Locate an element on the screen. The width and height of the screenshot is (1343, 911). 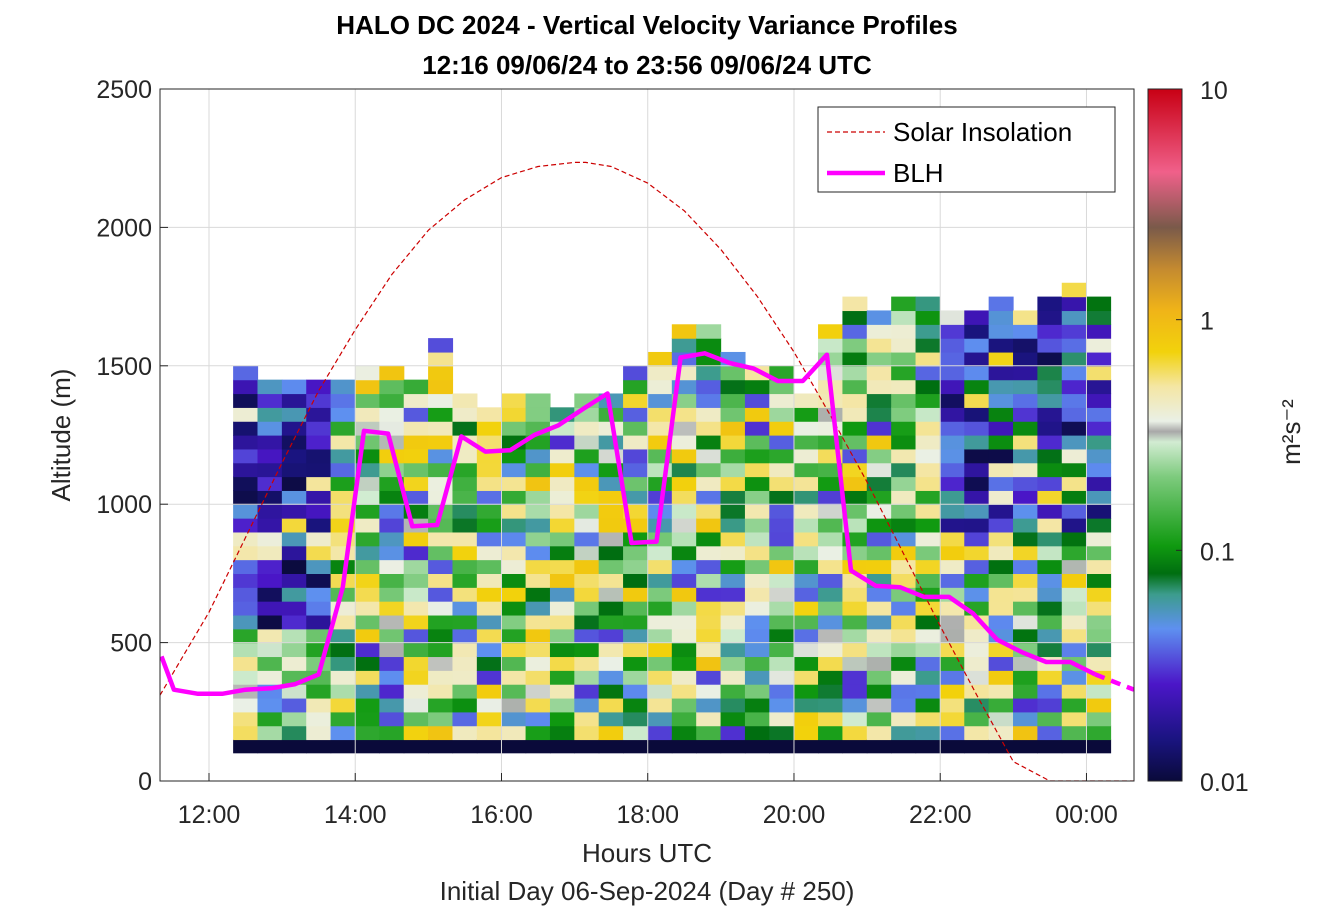
x-tick-label: 20:00 is located at coordinates (794, 815).